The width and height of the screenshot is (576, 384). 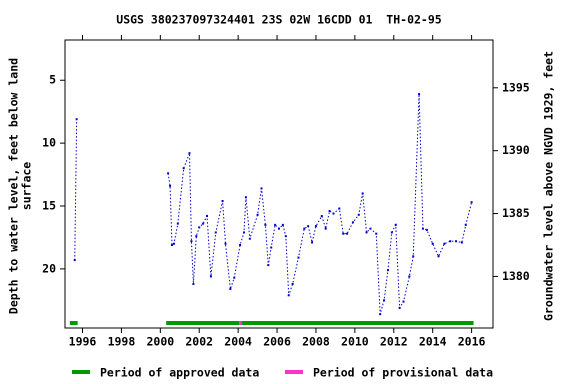 What do you see at coordinates (122, 342) in the screenshot?
I see `x-tick-label: 1998` at bounding box center [122, 342].